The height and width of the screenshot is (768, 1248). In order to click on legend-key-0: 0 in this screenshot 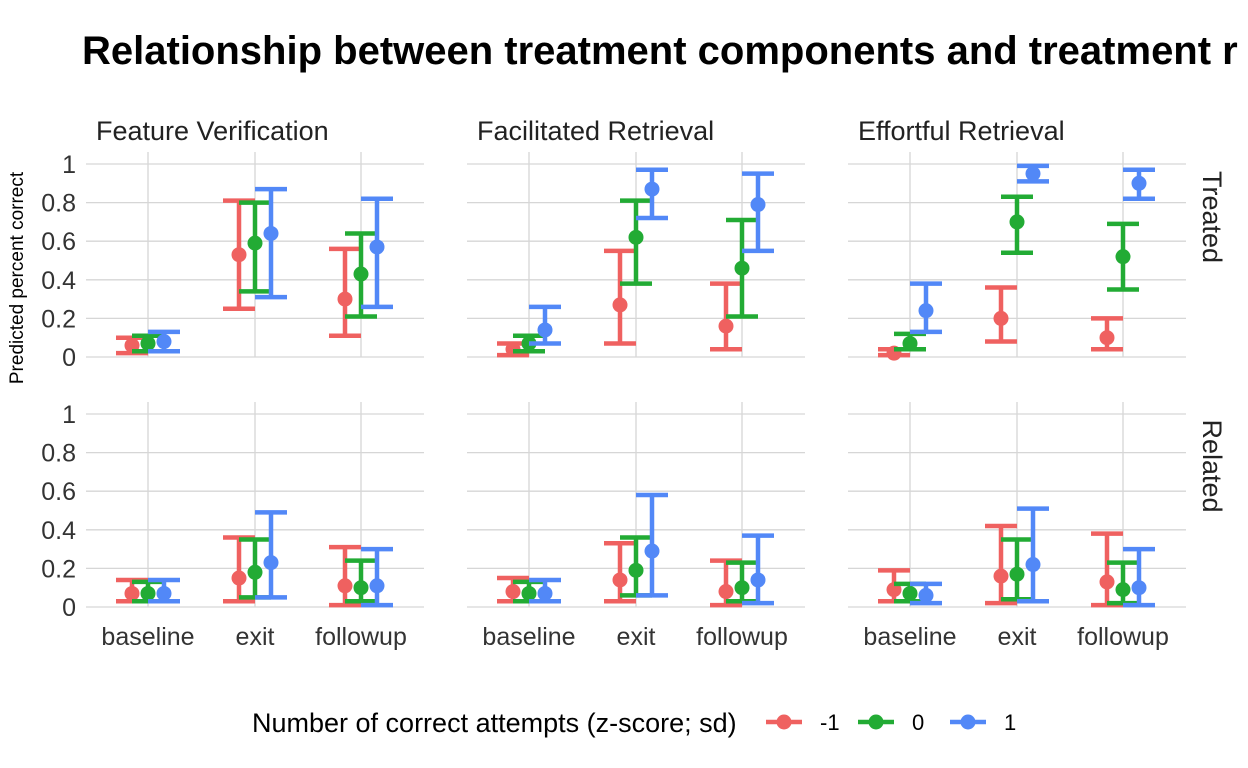, I will do `click(891, 722)`.